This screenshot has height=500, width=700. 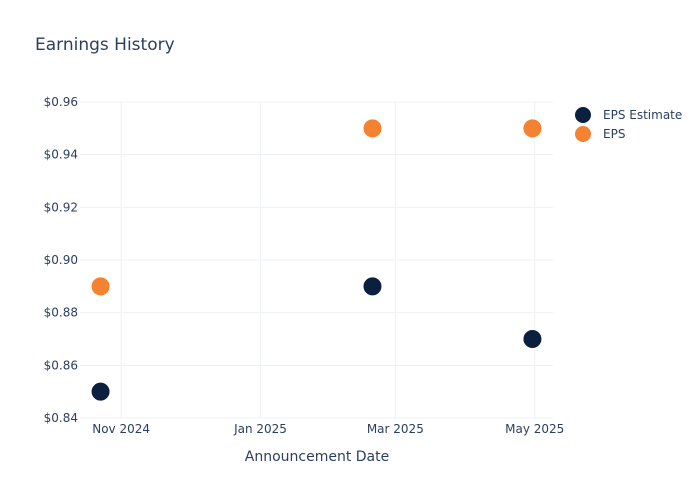 What do you see at coordinates (105, 45) in the screenshot?
I see `chart-title: Earnings History` at bounding box center [105, 45].